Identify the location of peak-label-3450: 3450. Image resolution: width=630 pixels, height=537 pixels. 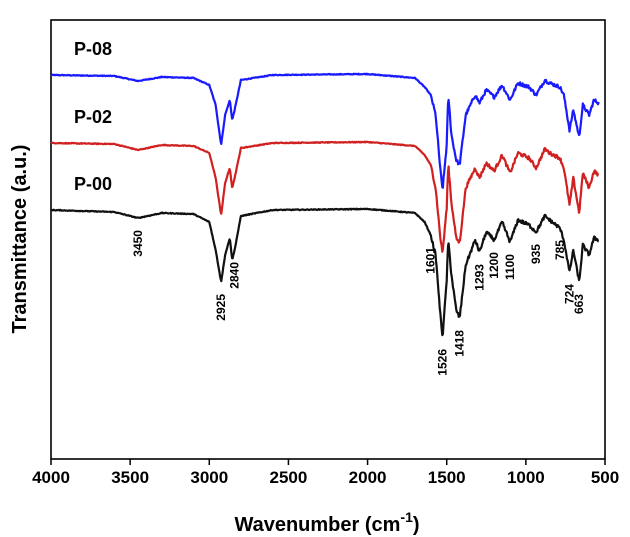
(138, 243).